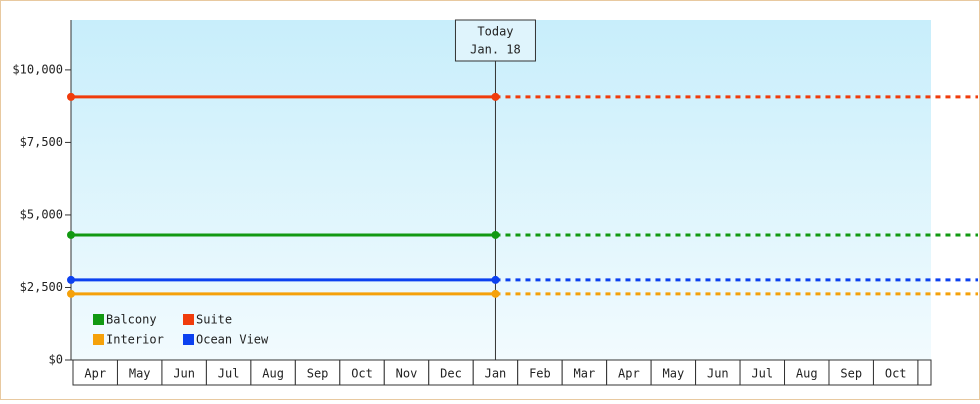 This screenshot has height=404, width=980. Describe the element at coordinates (131, 320) in the screenshot. I see `legend-label: Balcony` at that location.